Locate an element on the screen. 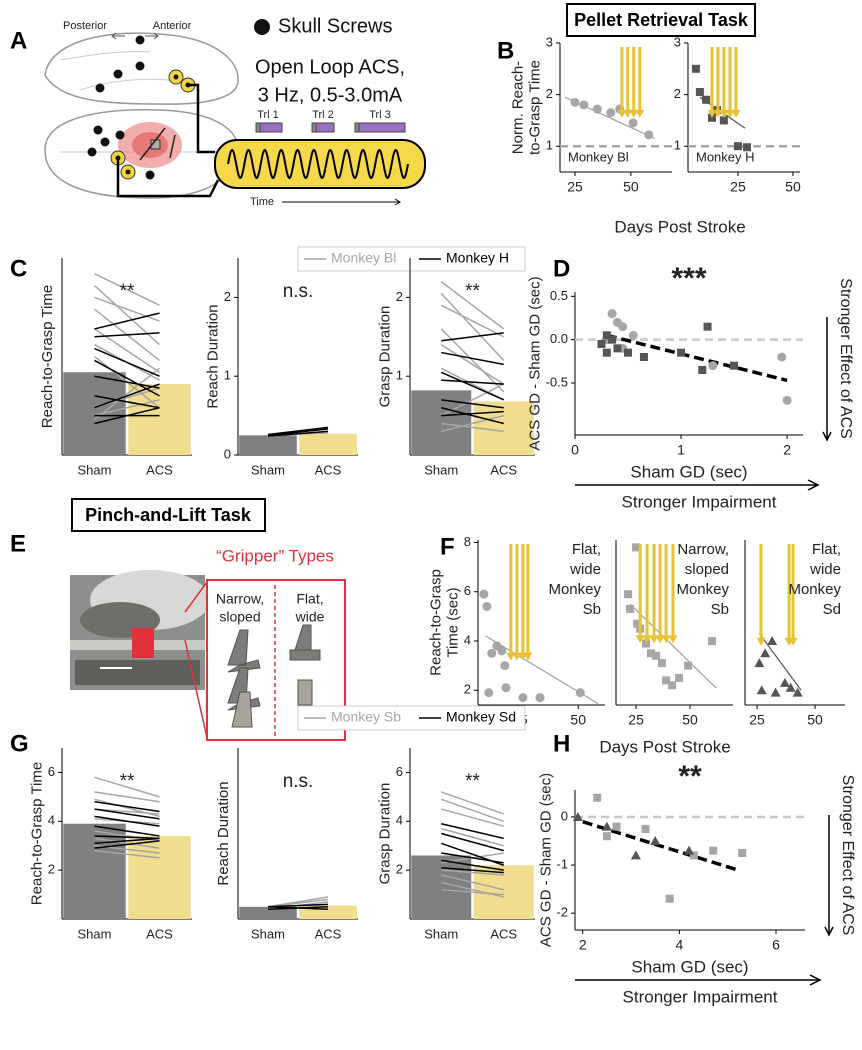 The width and height of the screenshot is (862, 1050). annotation: Narrow, is located at coordinates (703, 549).